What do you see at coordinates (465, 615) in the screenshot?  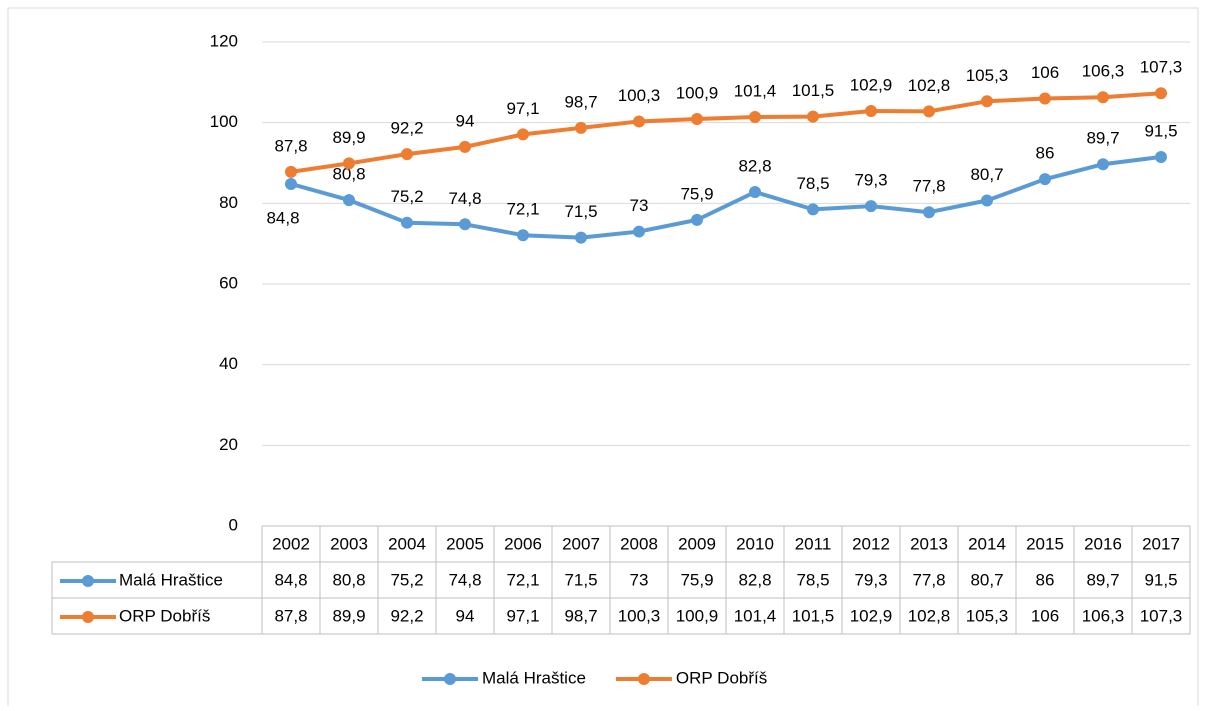 I see `table-cell: 94` at bounding box center [465, 615].